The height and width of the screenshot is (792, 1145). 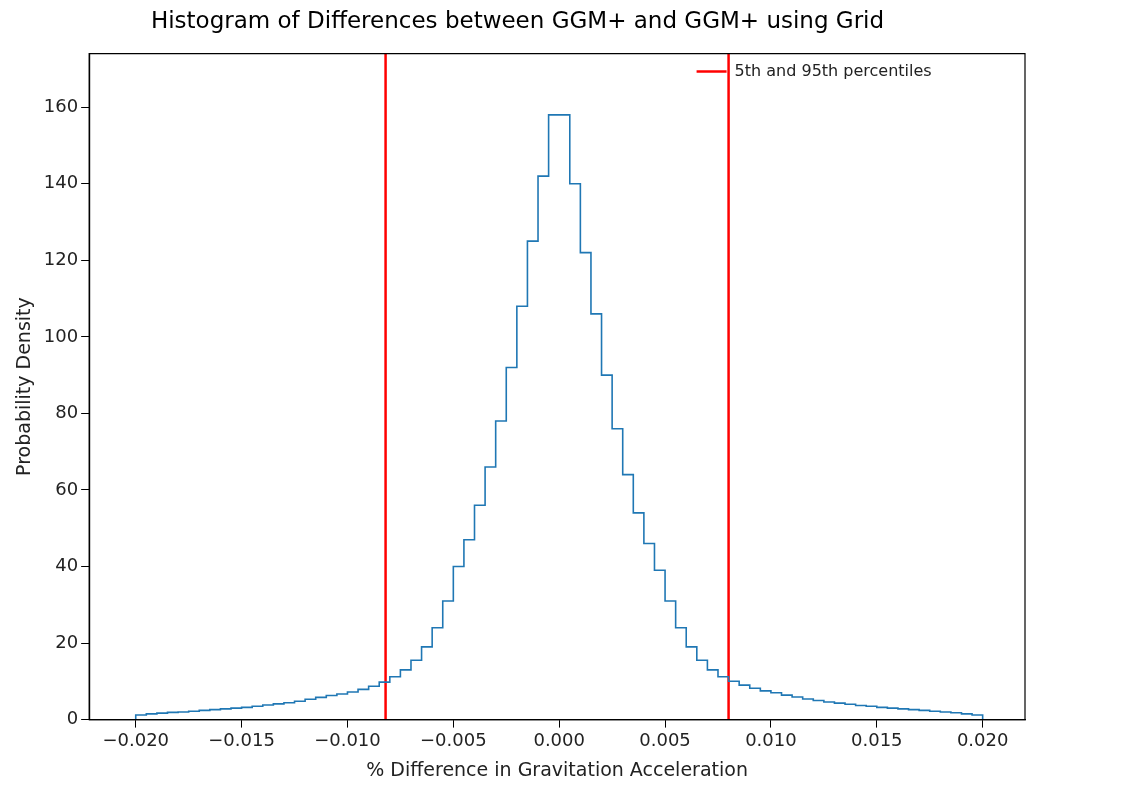 I want to click on ref-line-label: 5th and 95th percentiles, so click(x=833, y=70).